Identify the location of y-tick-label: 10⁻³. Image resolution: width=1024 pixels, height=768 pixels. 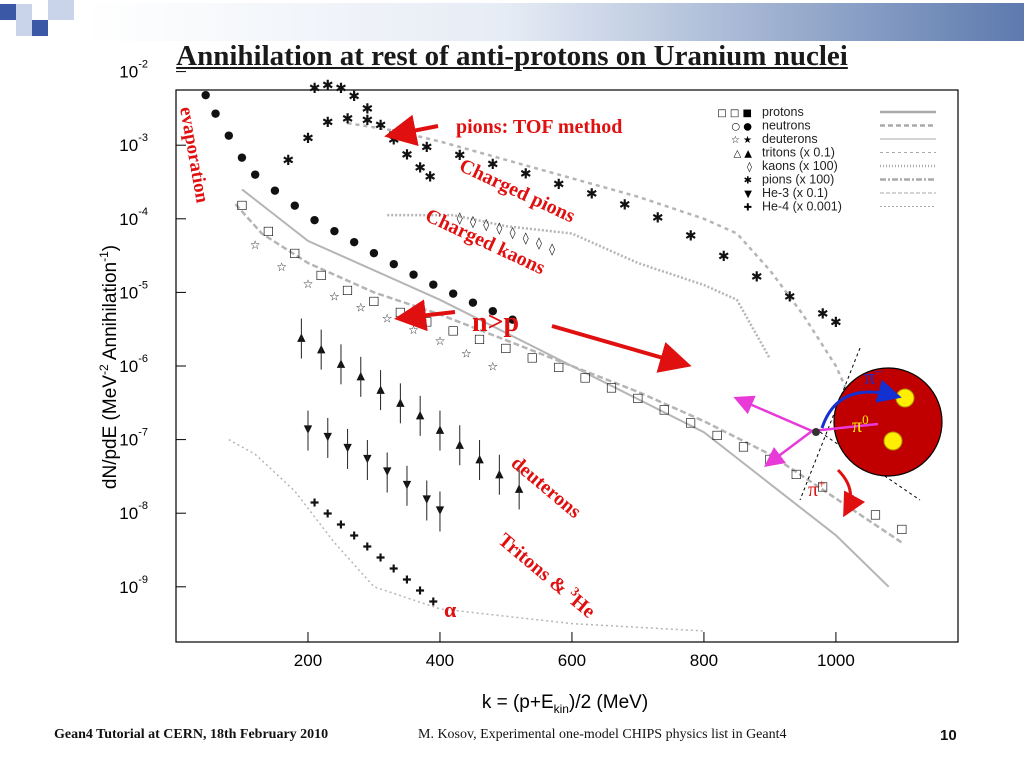
(133, 143).